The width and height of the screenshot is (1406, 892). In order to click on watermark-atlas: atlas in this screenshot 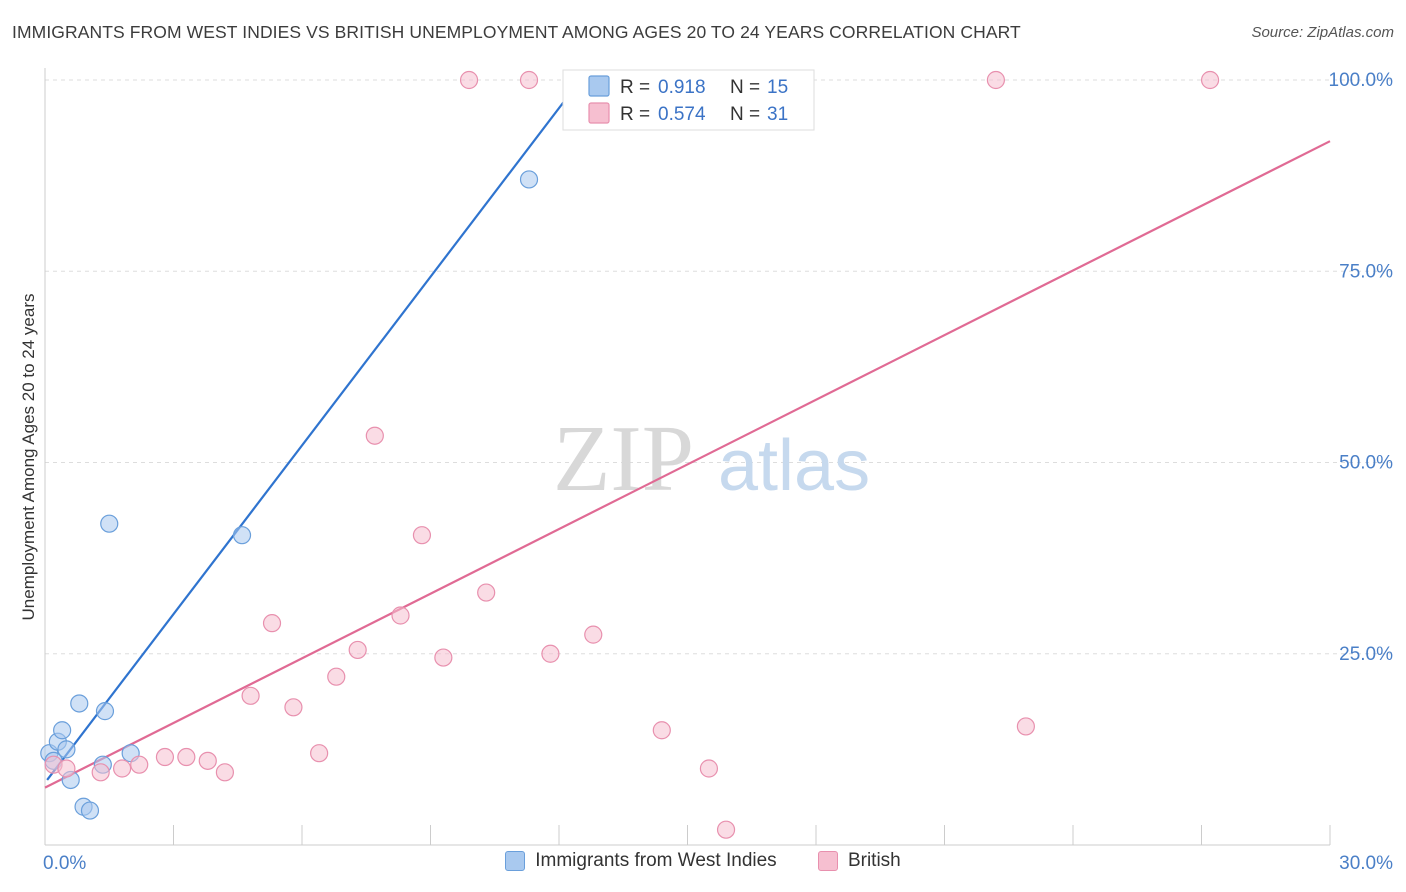, I will do `click(794, 466)`.